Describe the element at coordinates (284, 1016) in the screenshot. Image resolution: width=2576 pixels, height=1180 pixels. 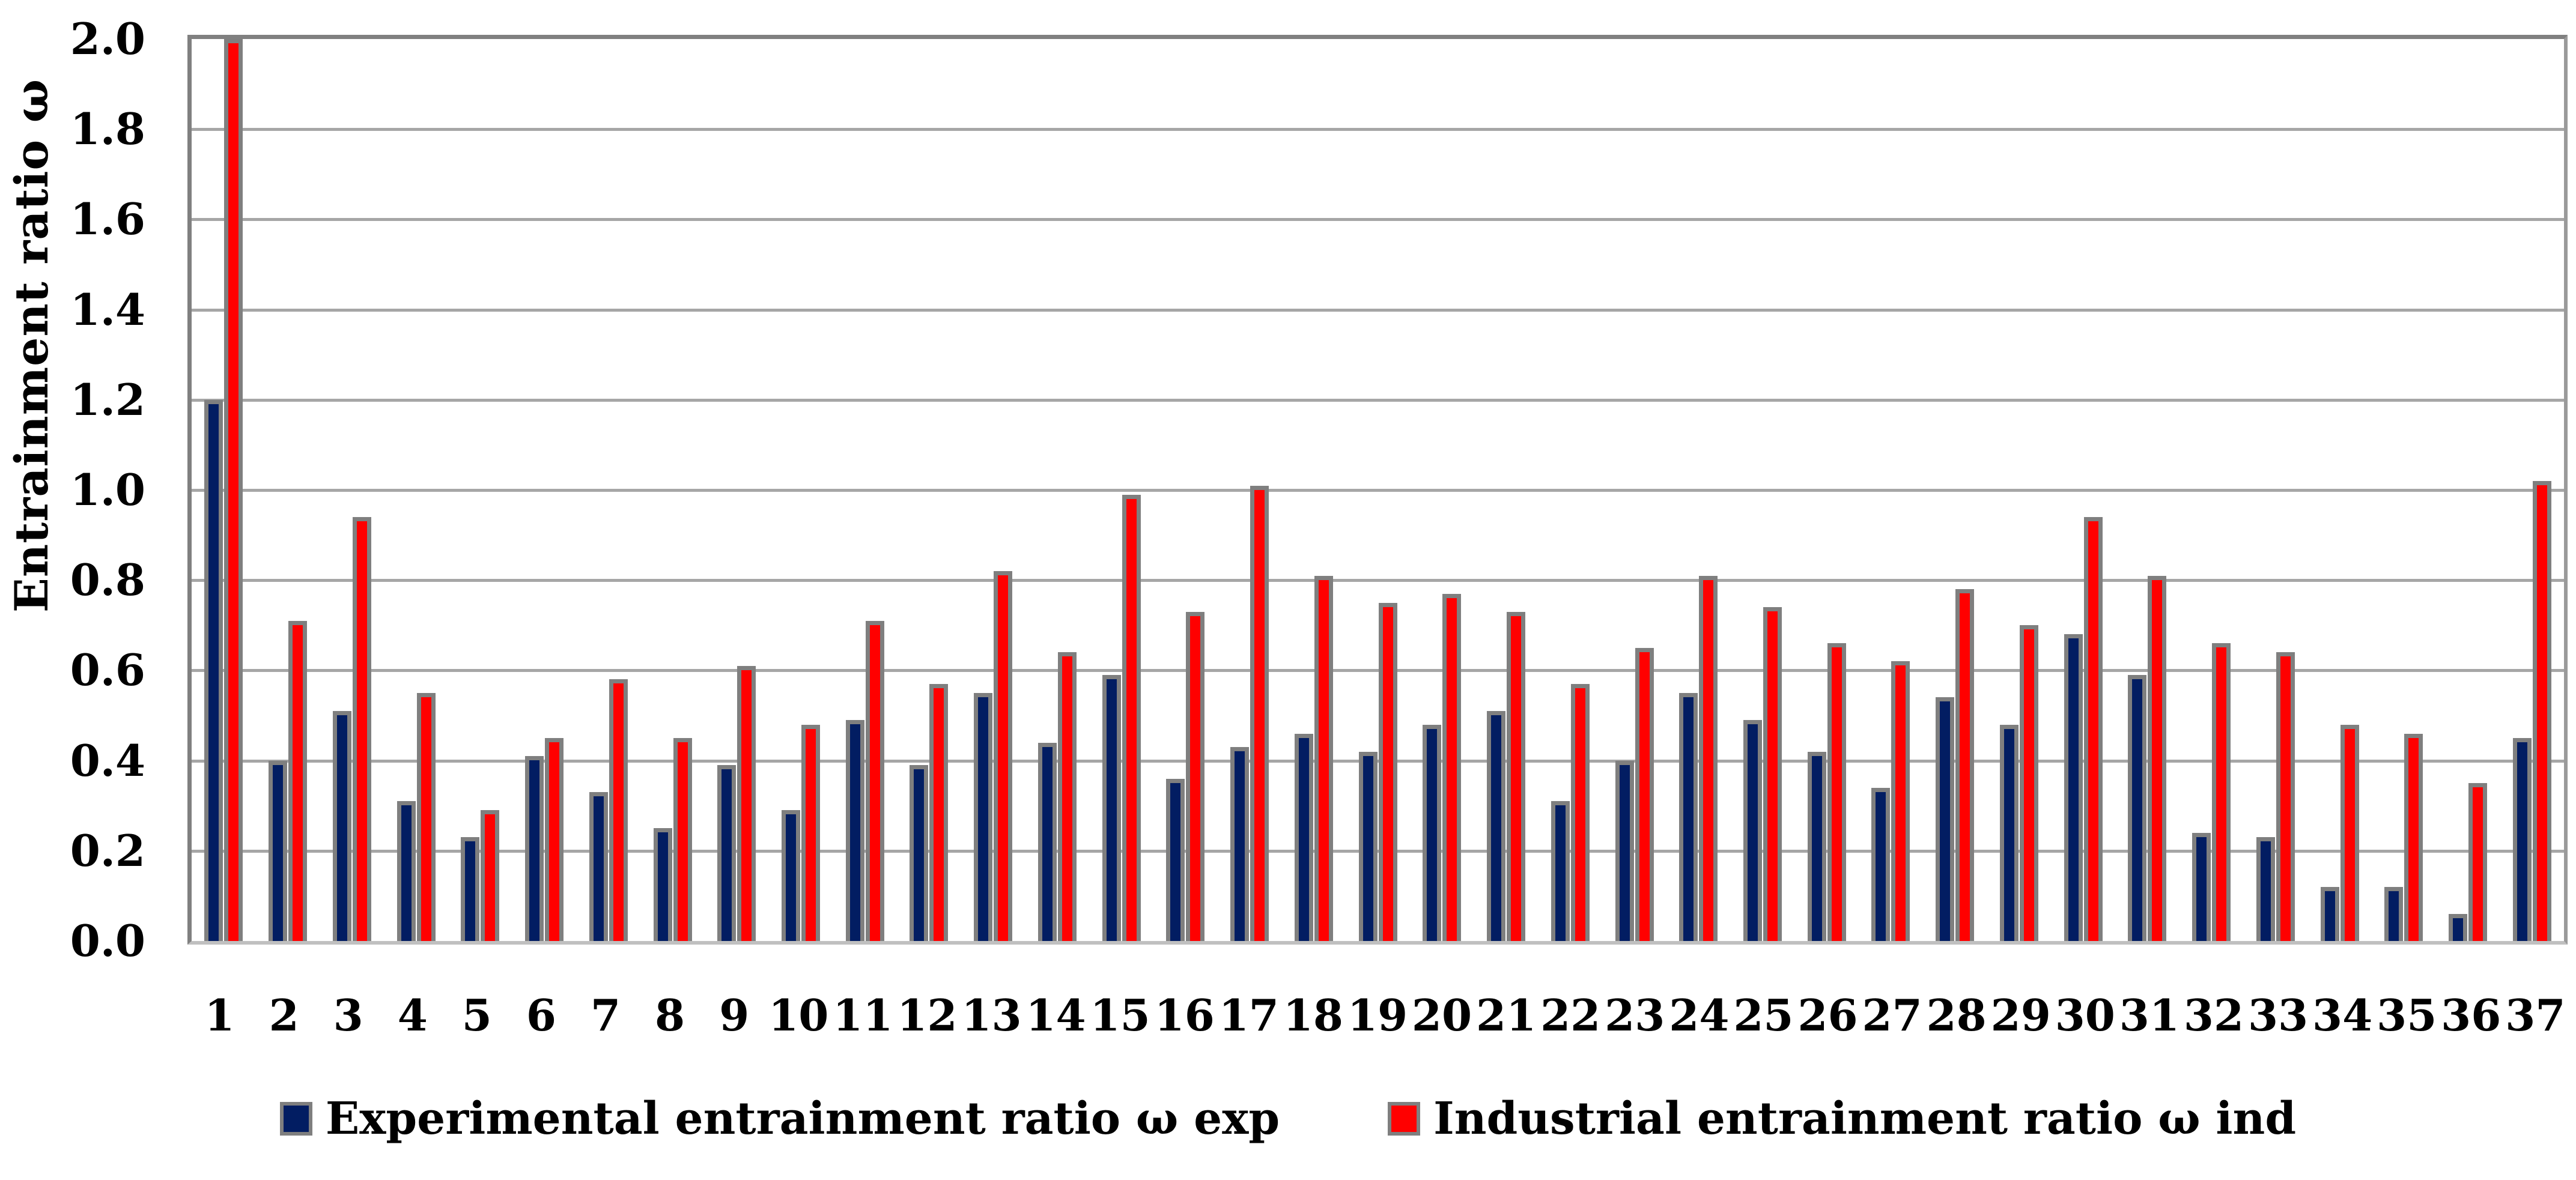
I see `x-label-2: 2` at that location.